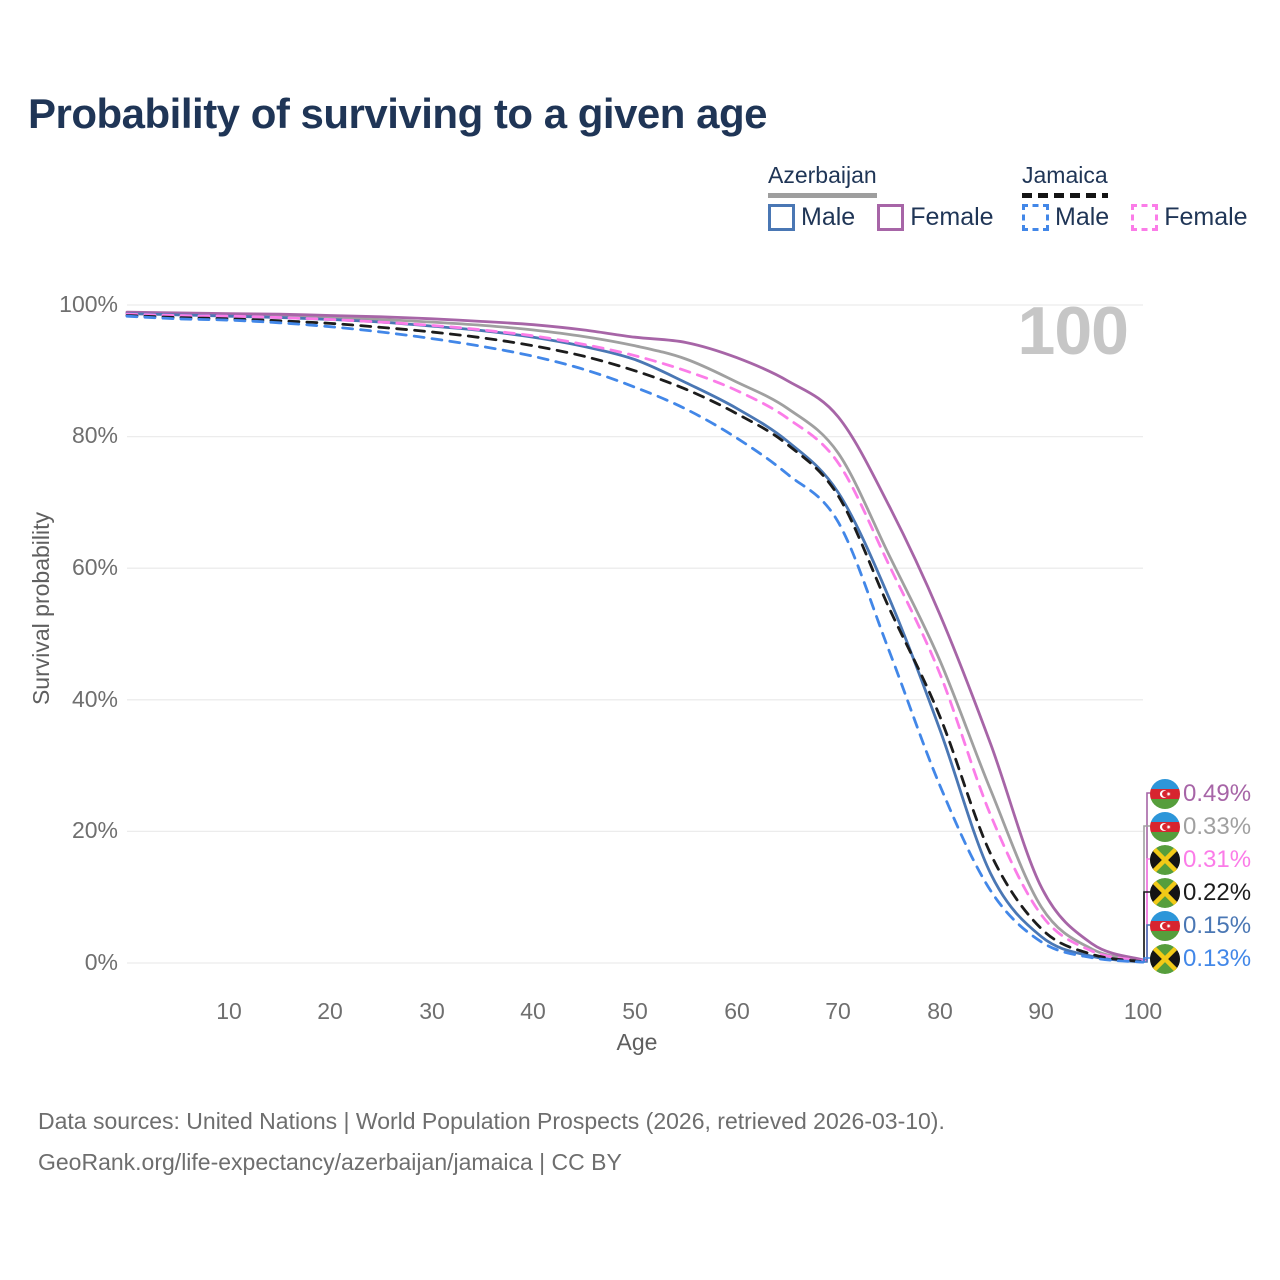  I want to click on end-label-azerbaijan-overall: 0.33%, so click(1200, 827).